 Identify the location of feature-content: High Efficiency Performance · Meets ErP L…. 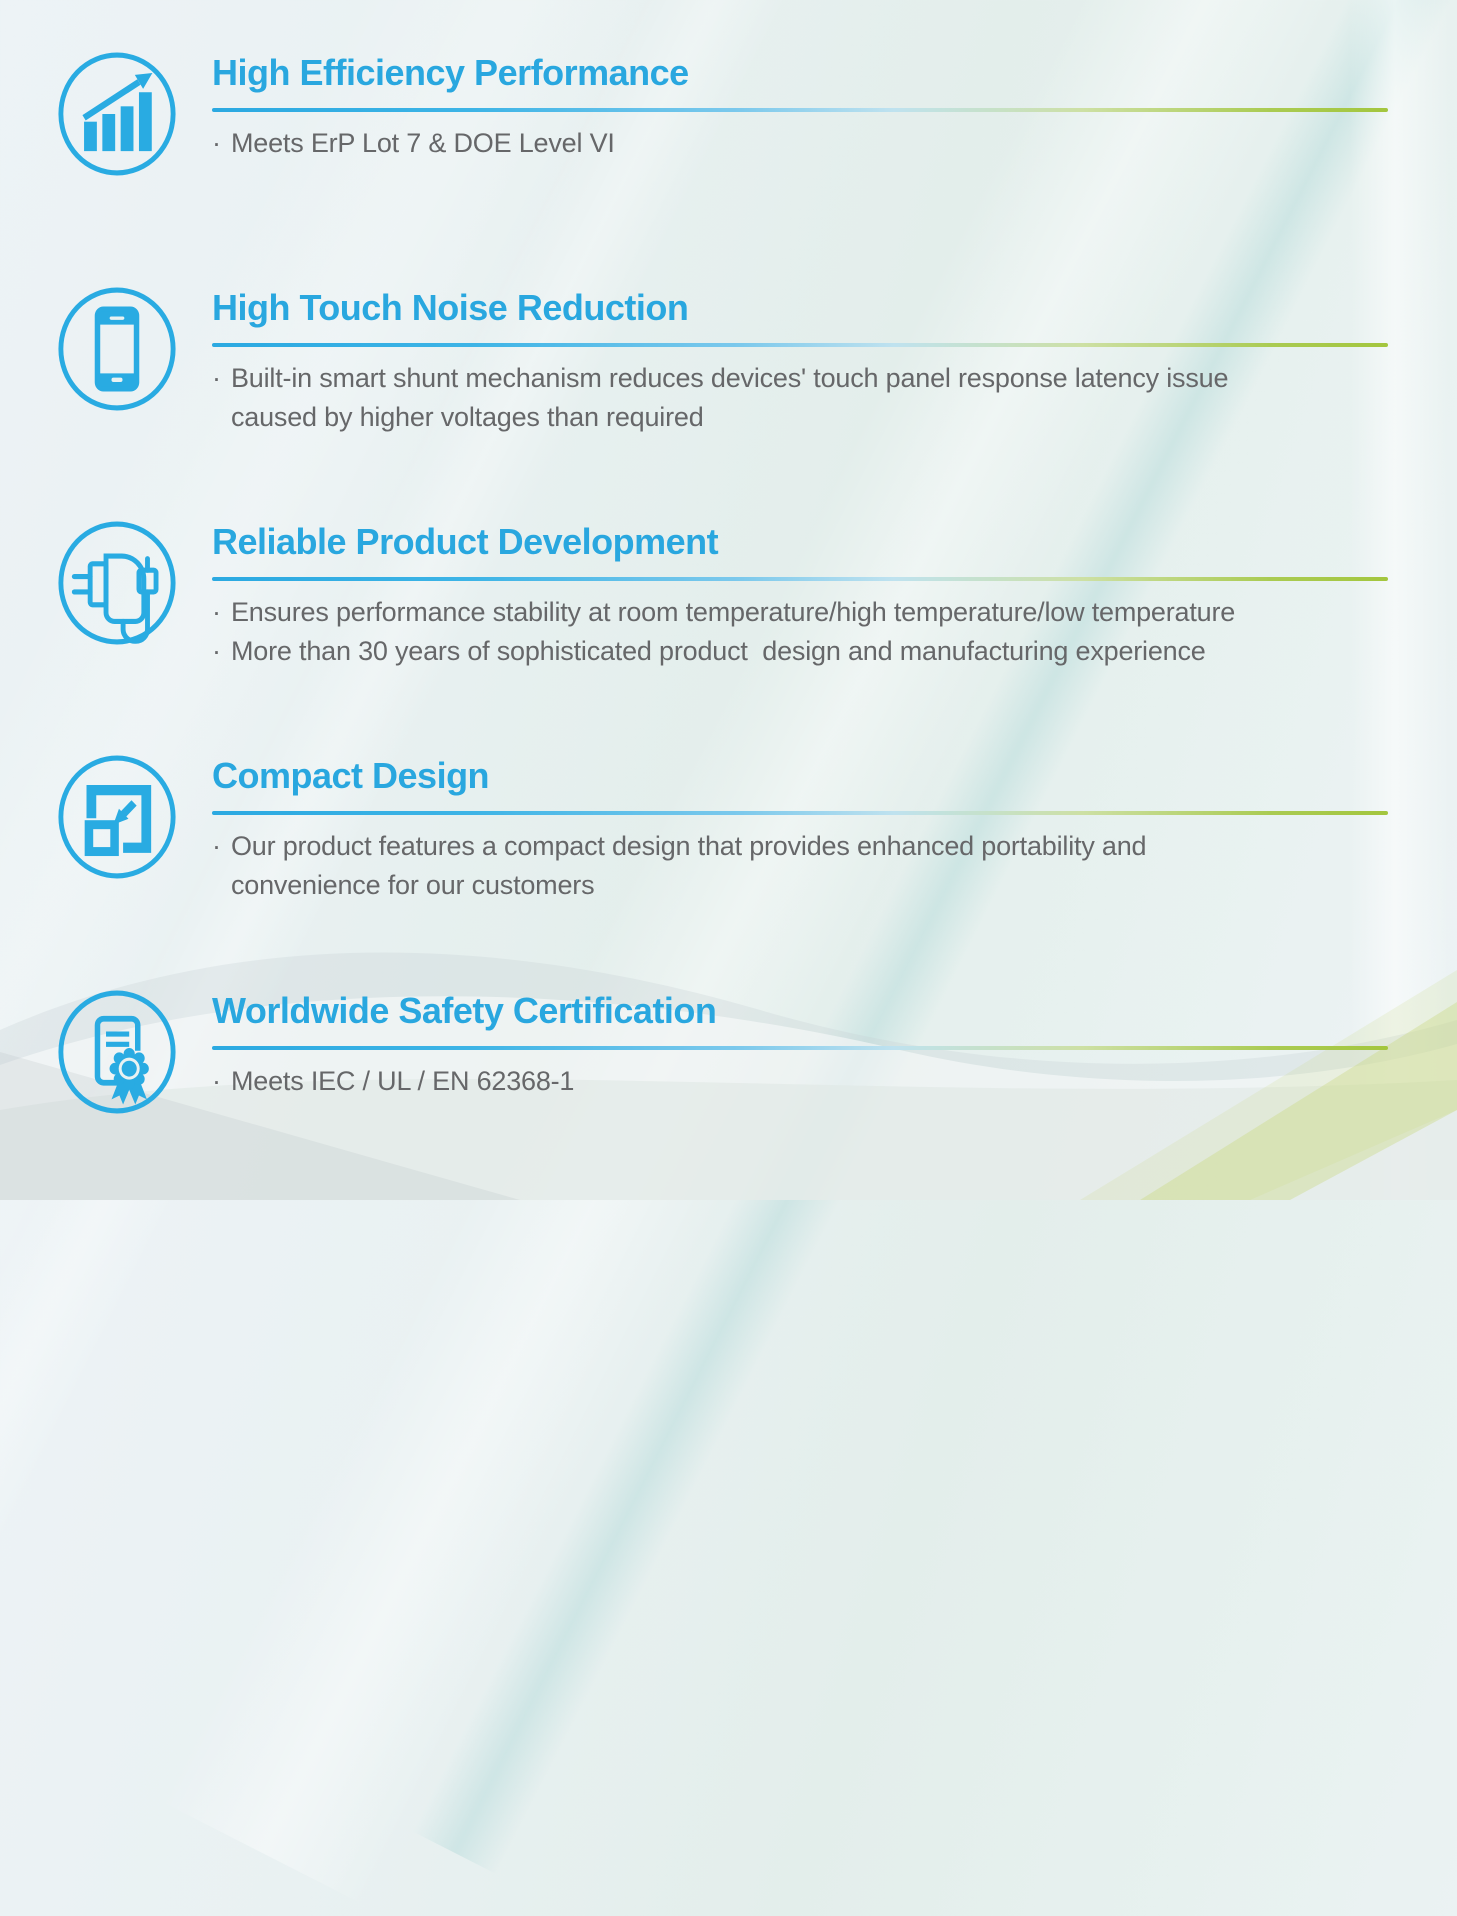
(800, 106).